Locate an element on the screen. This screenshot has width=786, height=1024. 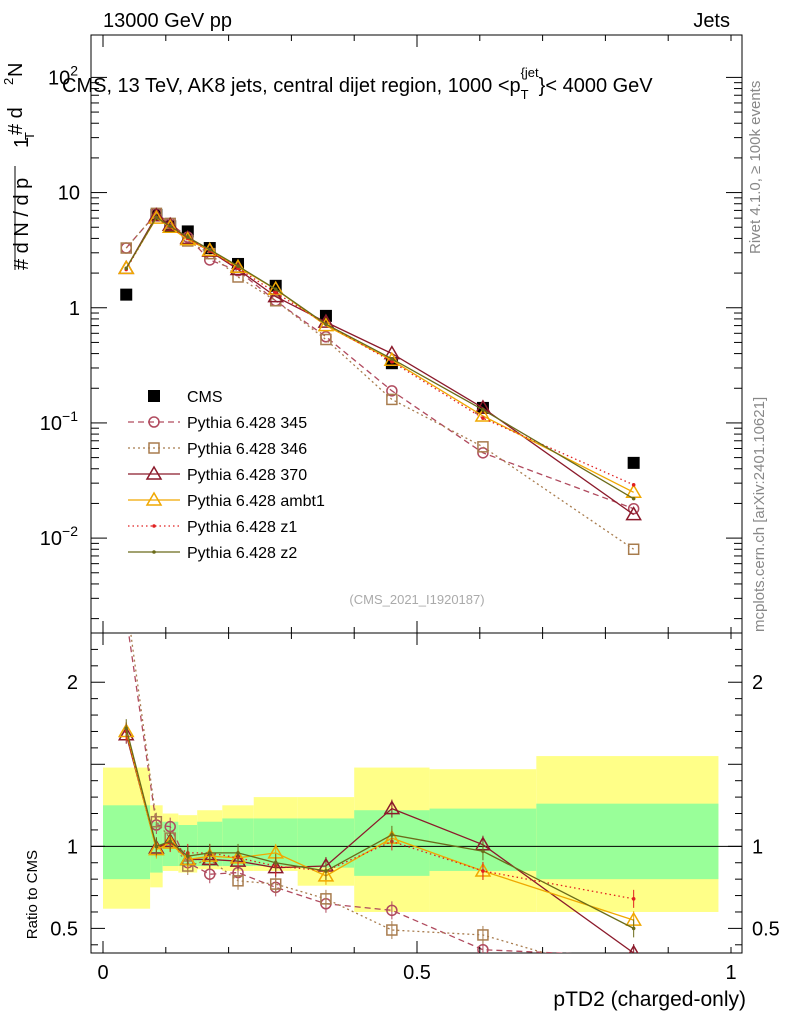
ratio-y-tick-label: 0.5 is located at coordinates (64, 929).